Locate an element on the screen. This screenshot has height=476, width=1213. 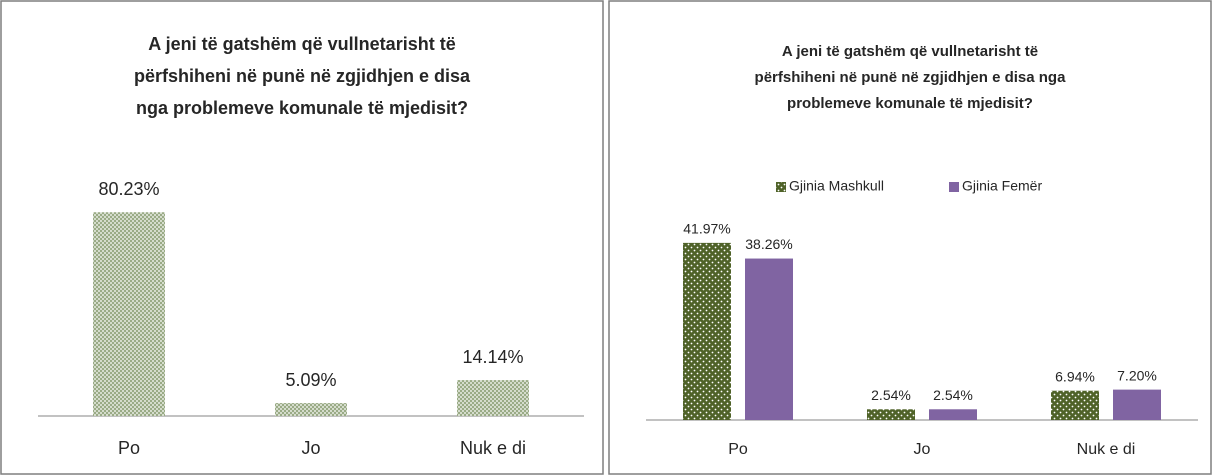
chart-title: problemeve komunale të mjedisit? is located at coordinates (910, 103).